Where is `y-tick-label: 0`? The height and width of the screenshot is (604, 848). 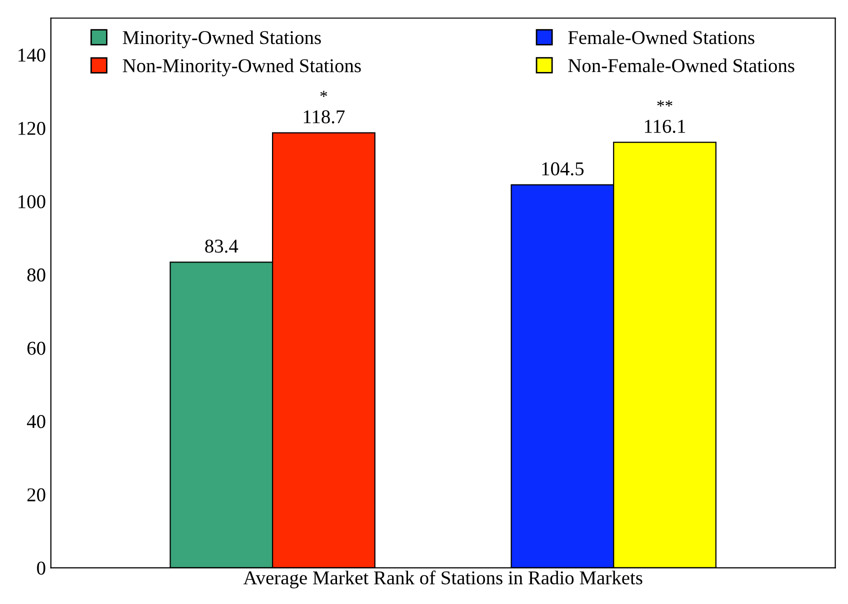
y-tick-label: 0 is located at coordinates (41, 568).